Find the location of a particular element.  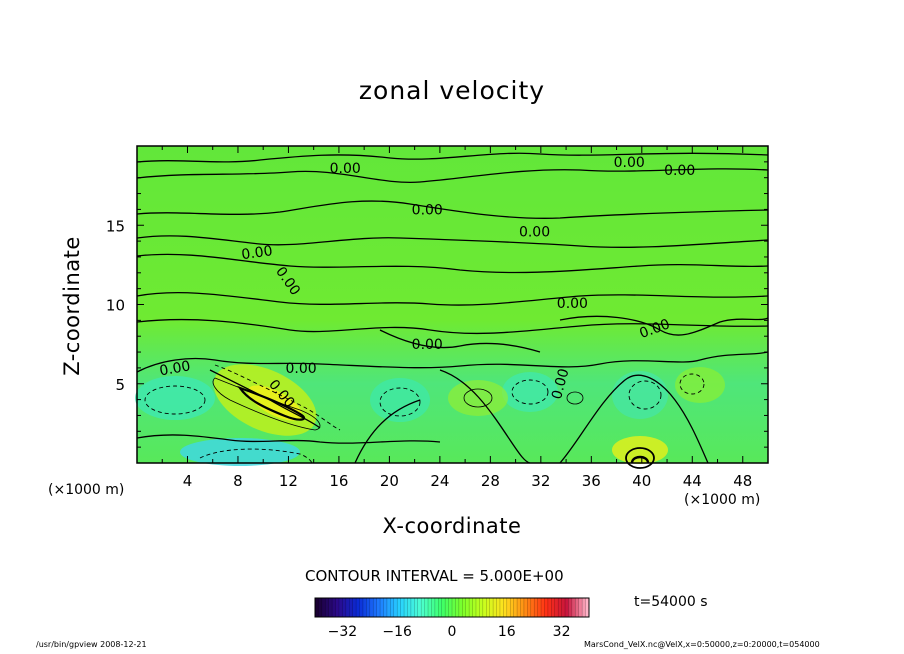

velocity-min-blob-mid is located at coordinates (400, 400).